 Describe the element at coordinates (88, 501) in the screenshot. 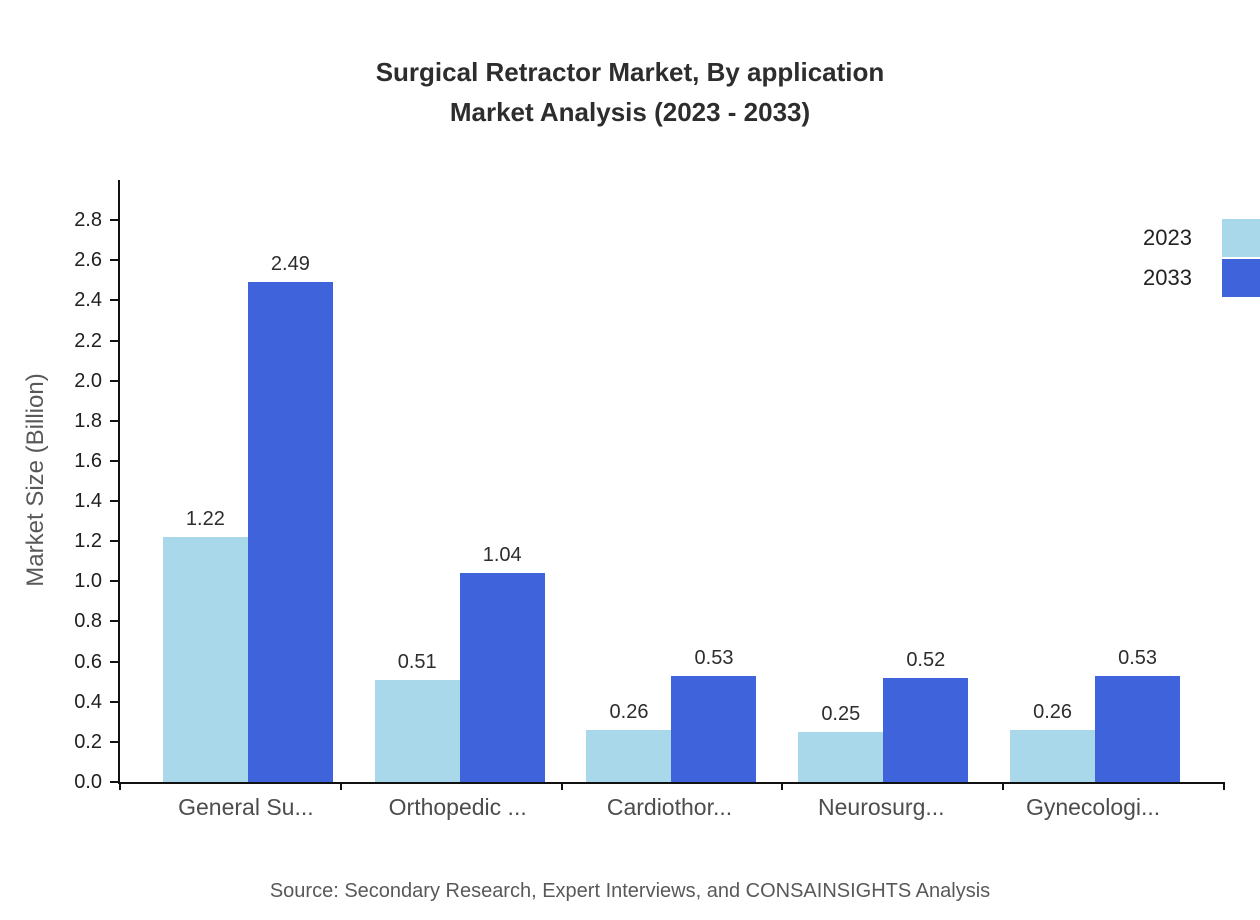

I see `y-tick-label: 1.4` at that location.